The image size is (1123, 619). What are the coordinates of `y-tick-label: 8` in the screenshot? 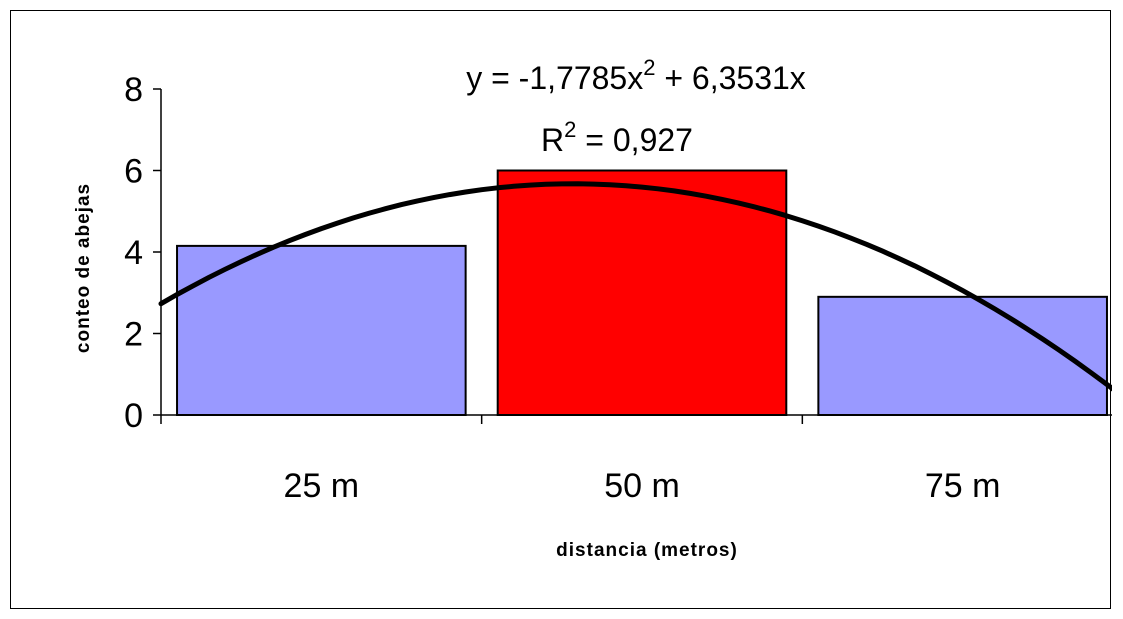 It's located at (133, 90).